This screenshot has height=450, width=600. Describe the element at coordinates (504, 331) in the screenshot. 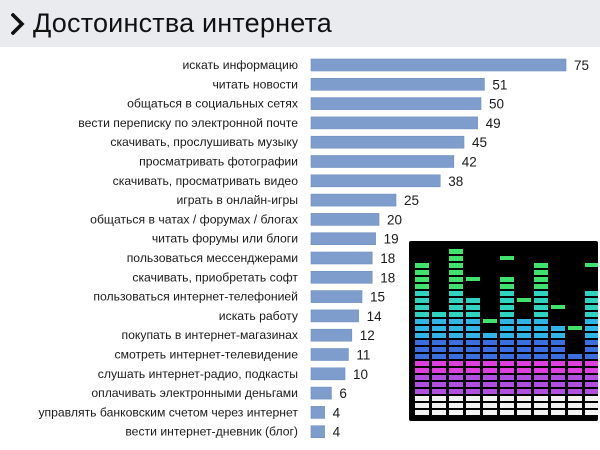

I see `equalizer-image-icon` at that location.